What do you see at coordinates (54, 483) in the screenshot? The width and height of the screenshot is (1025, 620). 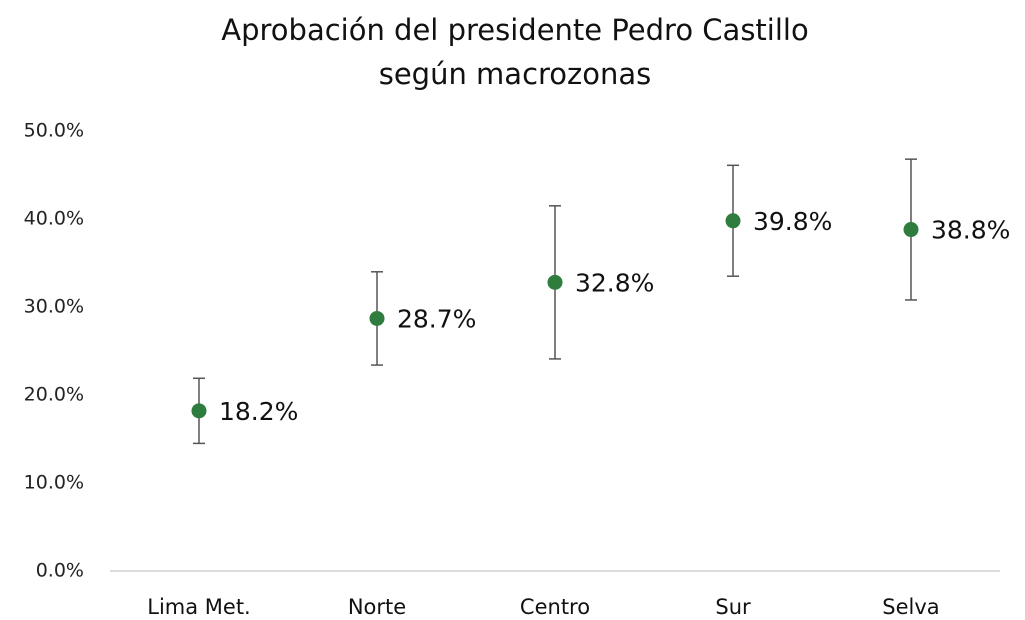 I see `y-tick-label: 10.0%` at bounding box center [54, 483].